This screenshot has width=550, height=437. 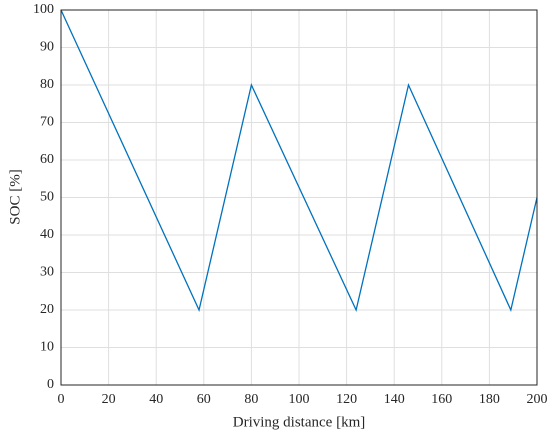 What do you see at coordinates (47, 122) in the screenshot?
I see `y-tick-label: 70` at bounding box center [47, 122].